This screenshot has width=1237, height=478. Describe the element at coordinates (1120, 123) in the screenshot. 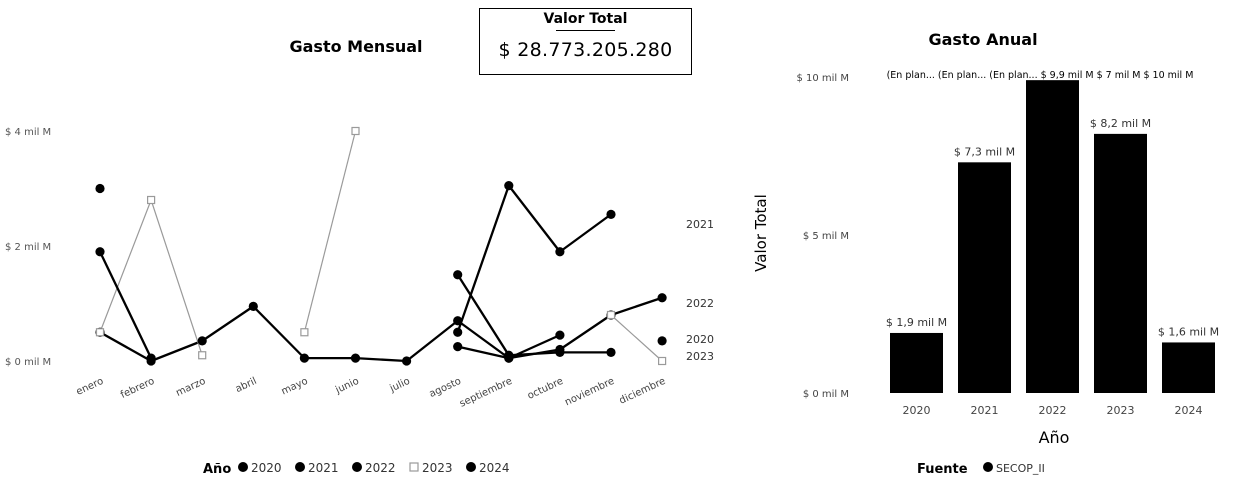

I see `annual-data-label-2023: $ 8,2 mil M` at that location.